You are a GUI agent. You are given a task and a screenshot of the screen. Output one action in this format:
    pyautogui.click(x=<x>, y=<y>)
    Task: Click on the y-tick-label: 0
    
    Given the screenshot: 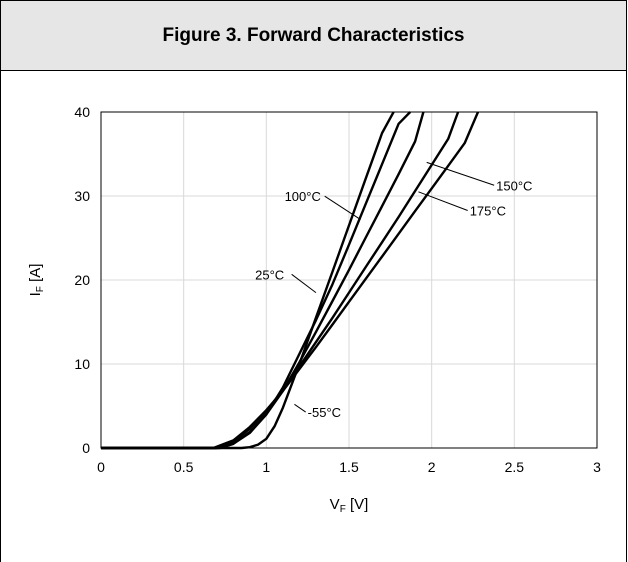 What is the action you would take?
    pyautogui.click(x=86, y=448)
    